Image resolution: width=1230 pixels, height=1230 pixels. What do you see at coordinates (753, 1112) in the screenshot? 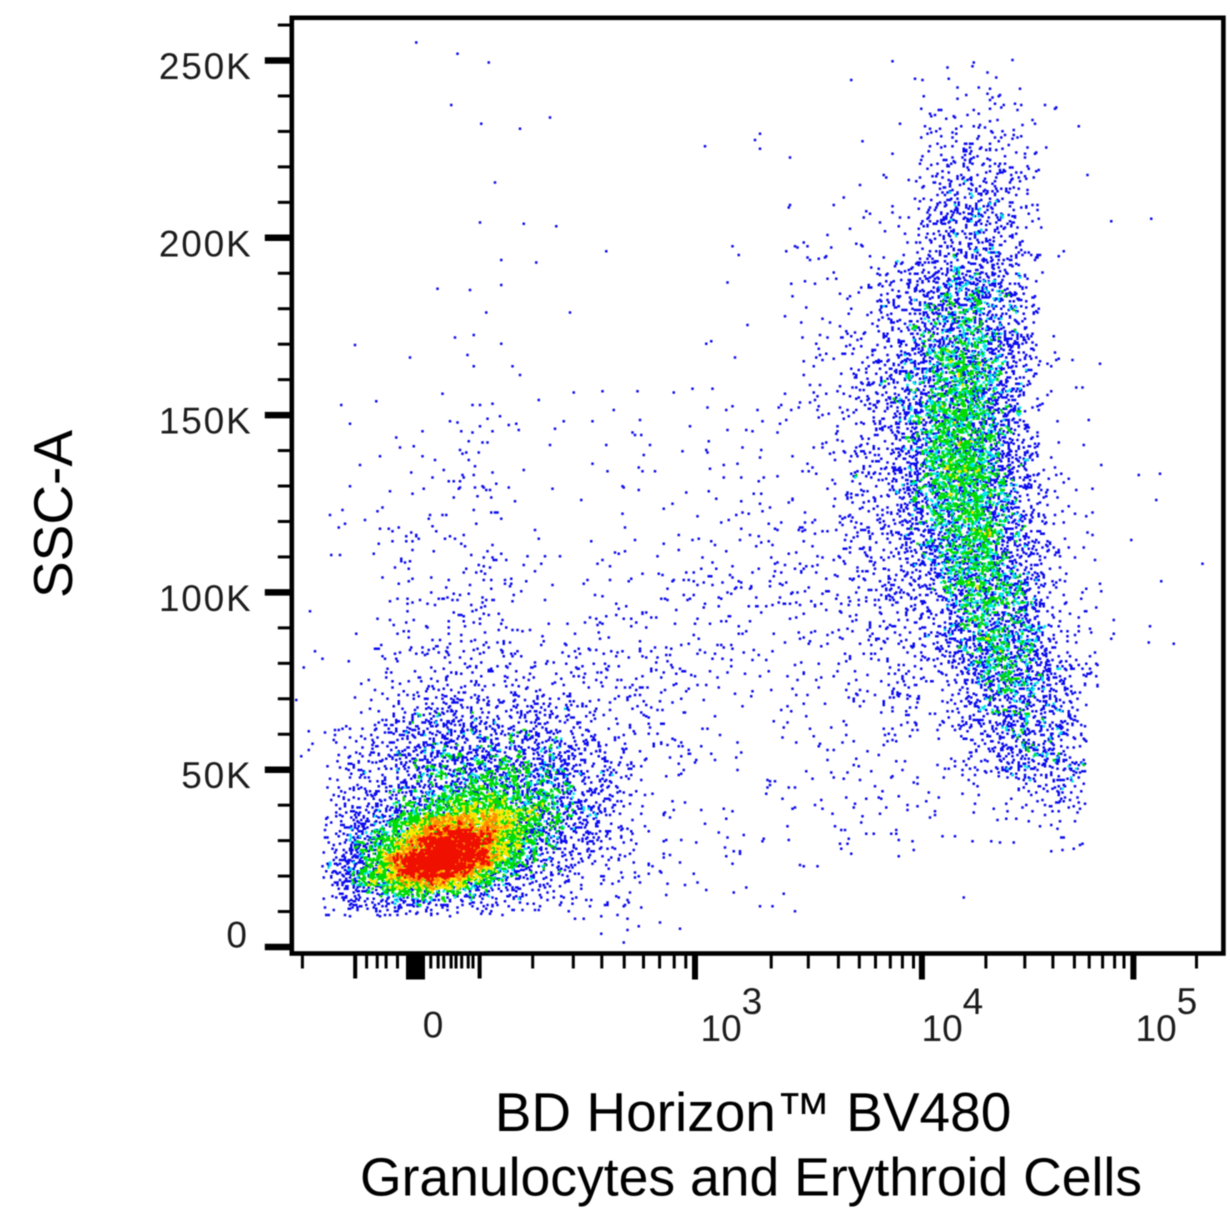
I see `svg-text: BD Horizon™ BV480` at bounding box center [753, 1112].